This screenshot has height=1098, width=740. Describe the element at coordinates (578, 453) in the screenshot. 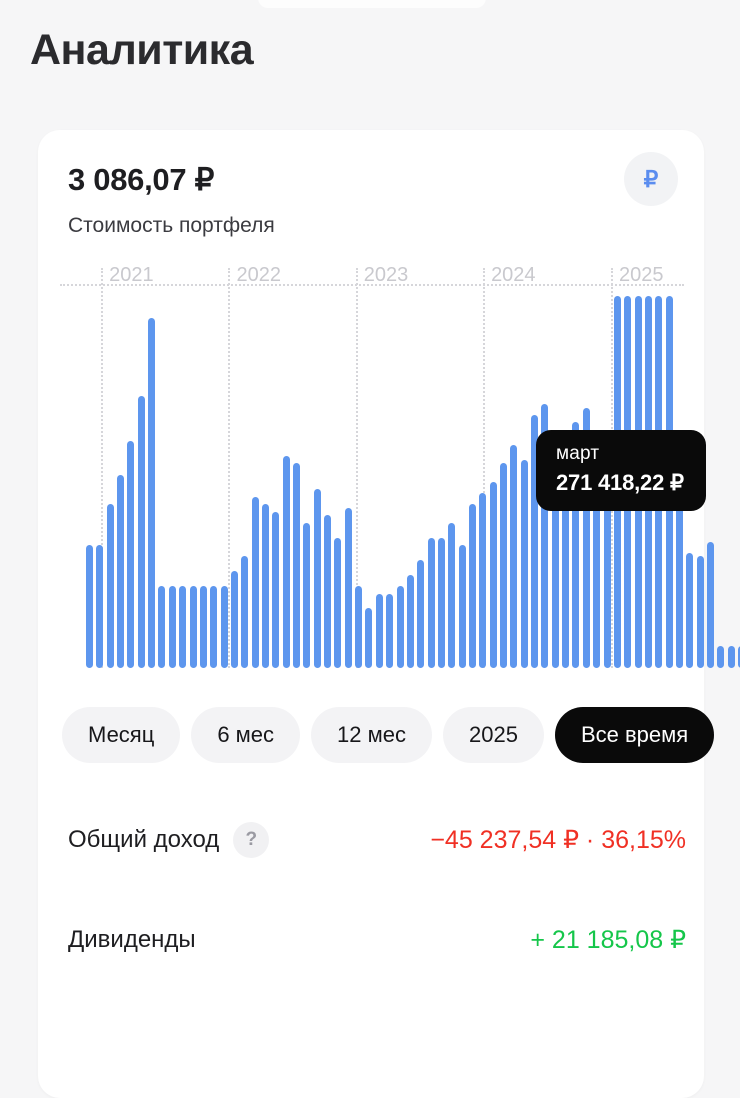

I see `tooltip-month-label: март` at that location.